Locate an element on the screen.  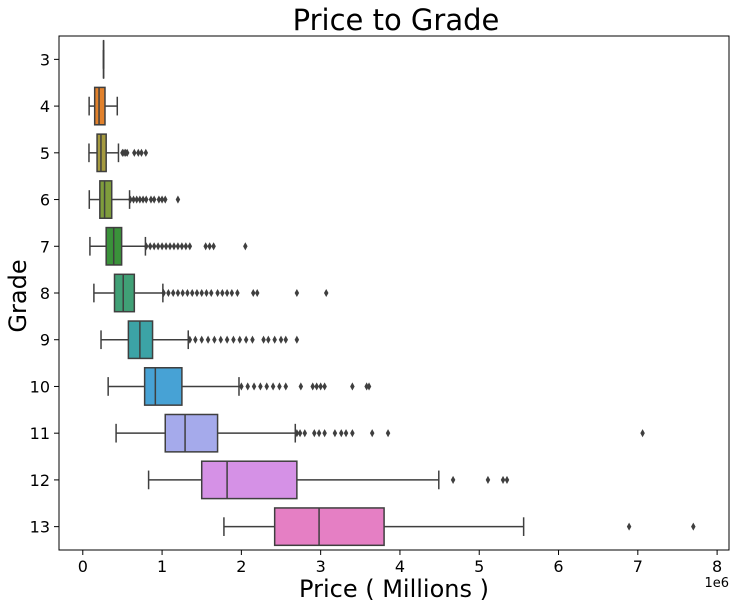
chart-title: Price to Grade is located at coordinates (396, 20).